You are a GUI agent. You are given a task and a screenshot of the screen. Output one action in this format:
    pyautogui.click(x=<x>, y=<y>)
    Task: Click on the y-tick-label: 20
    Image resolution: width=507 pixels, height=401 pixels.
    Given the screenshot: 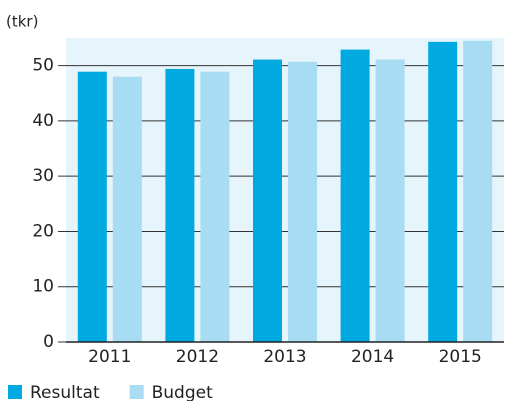 What is the action you would take?
    pyautogui.click(x=43, y=231)
    